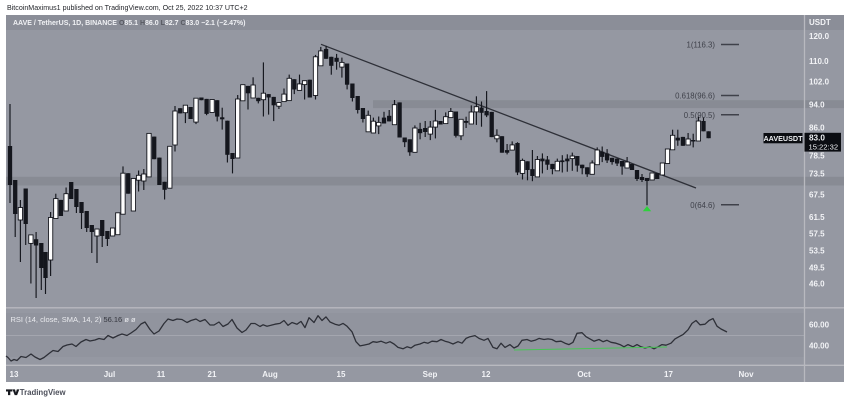 Image resolution: width=850 pixels, height=403 pixels. What do you see at coordinates (819, 82) in the screenshot?
I see `svg-text: 102.0` at bounding box center [819, 82].